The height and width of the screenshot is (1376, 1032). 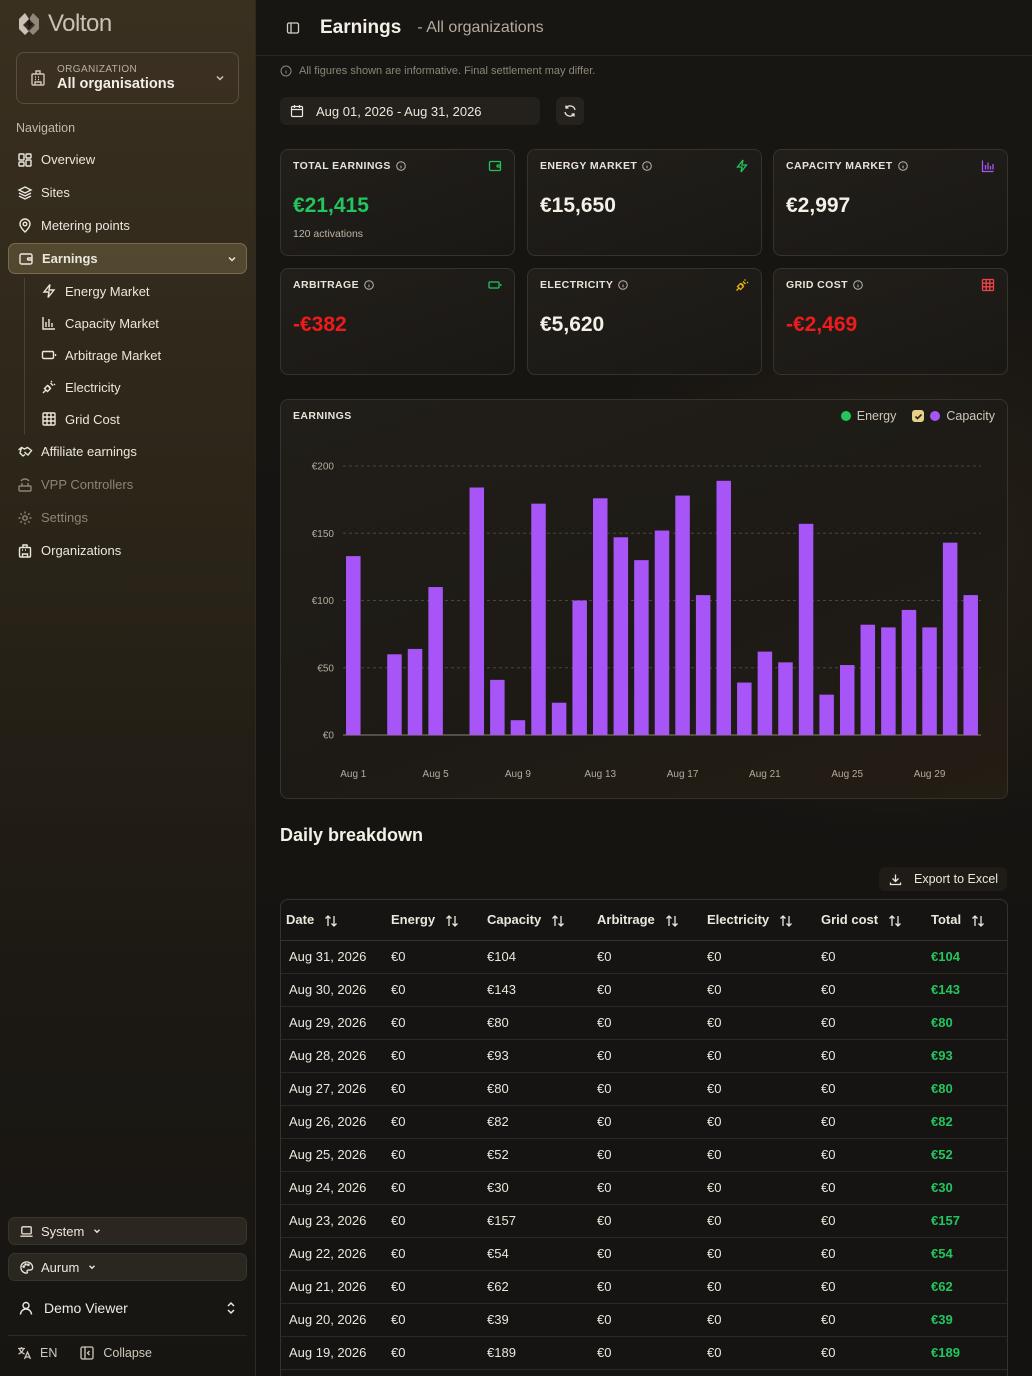 What do you see at coordinates (333, 920) in the screenshot?
I see `column-header-date: Date` at bounding box center [333, 920].